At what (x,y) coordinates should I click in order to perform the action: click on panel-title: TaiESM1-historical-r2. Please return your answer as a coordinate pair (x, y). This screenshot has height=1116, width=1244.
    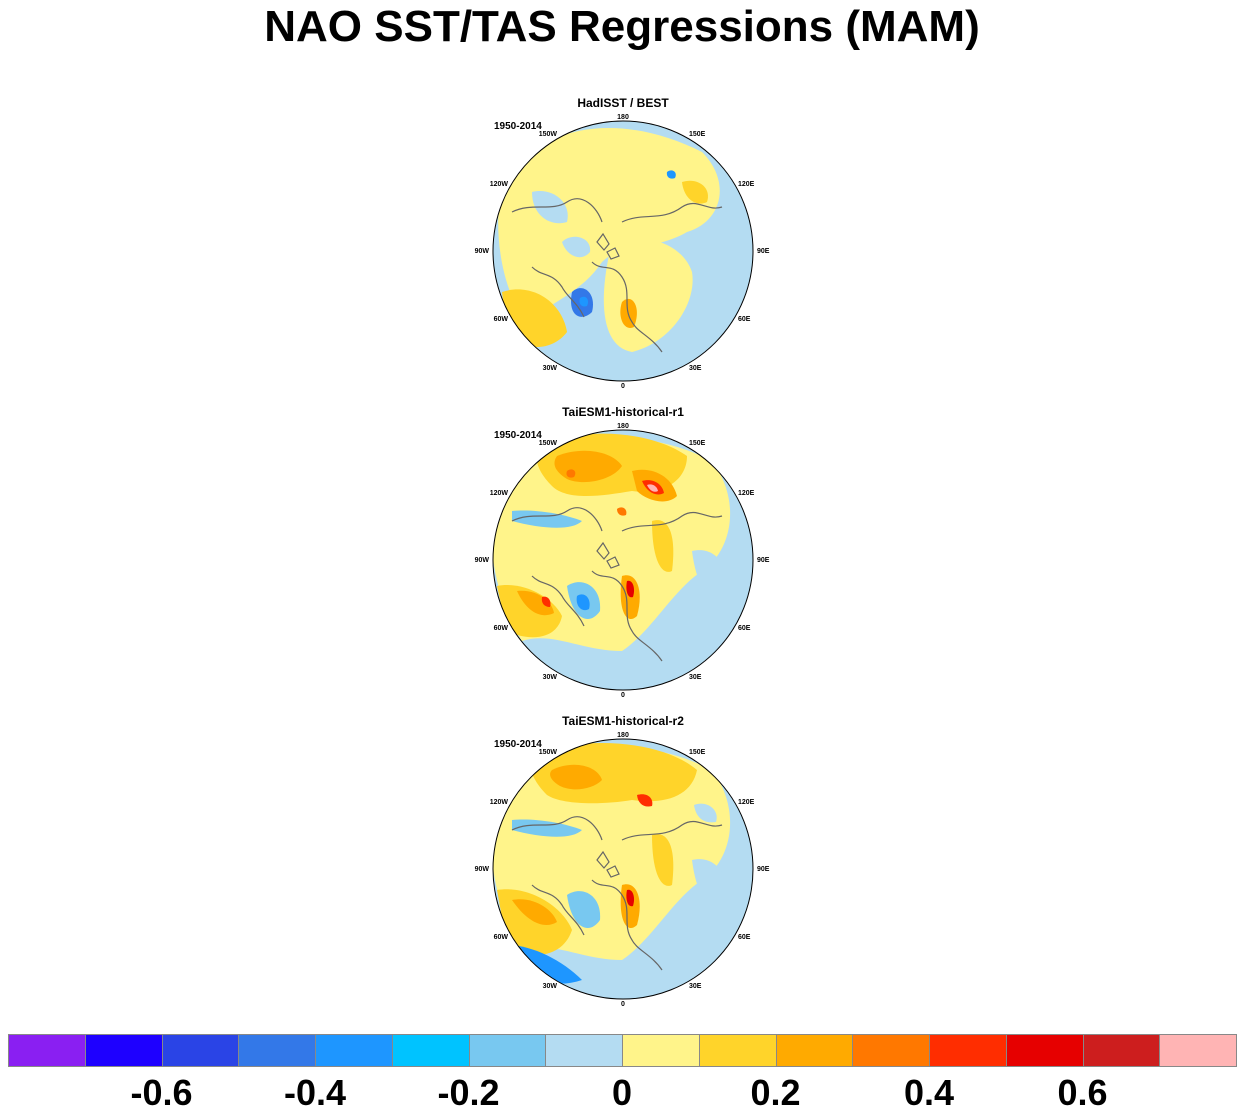
    Looking at the image, I should click on (623, 721).